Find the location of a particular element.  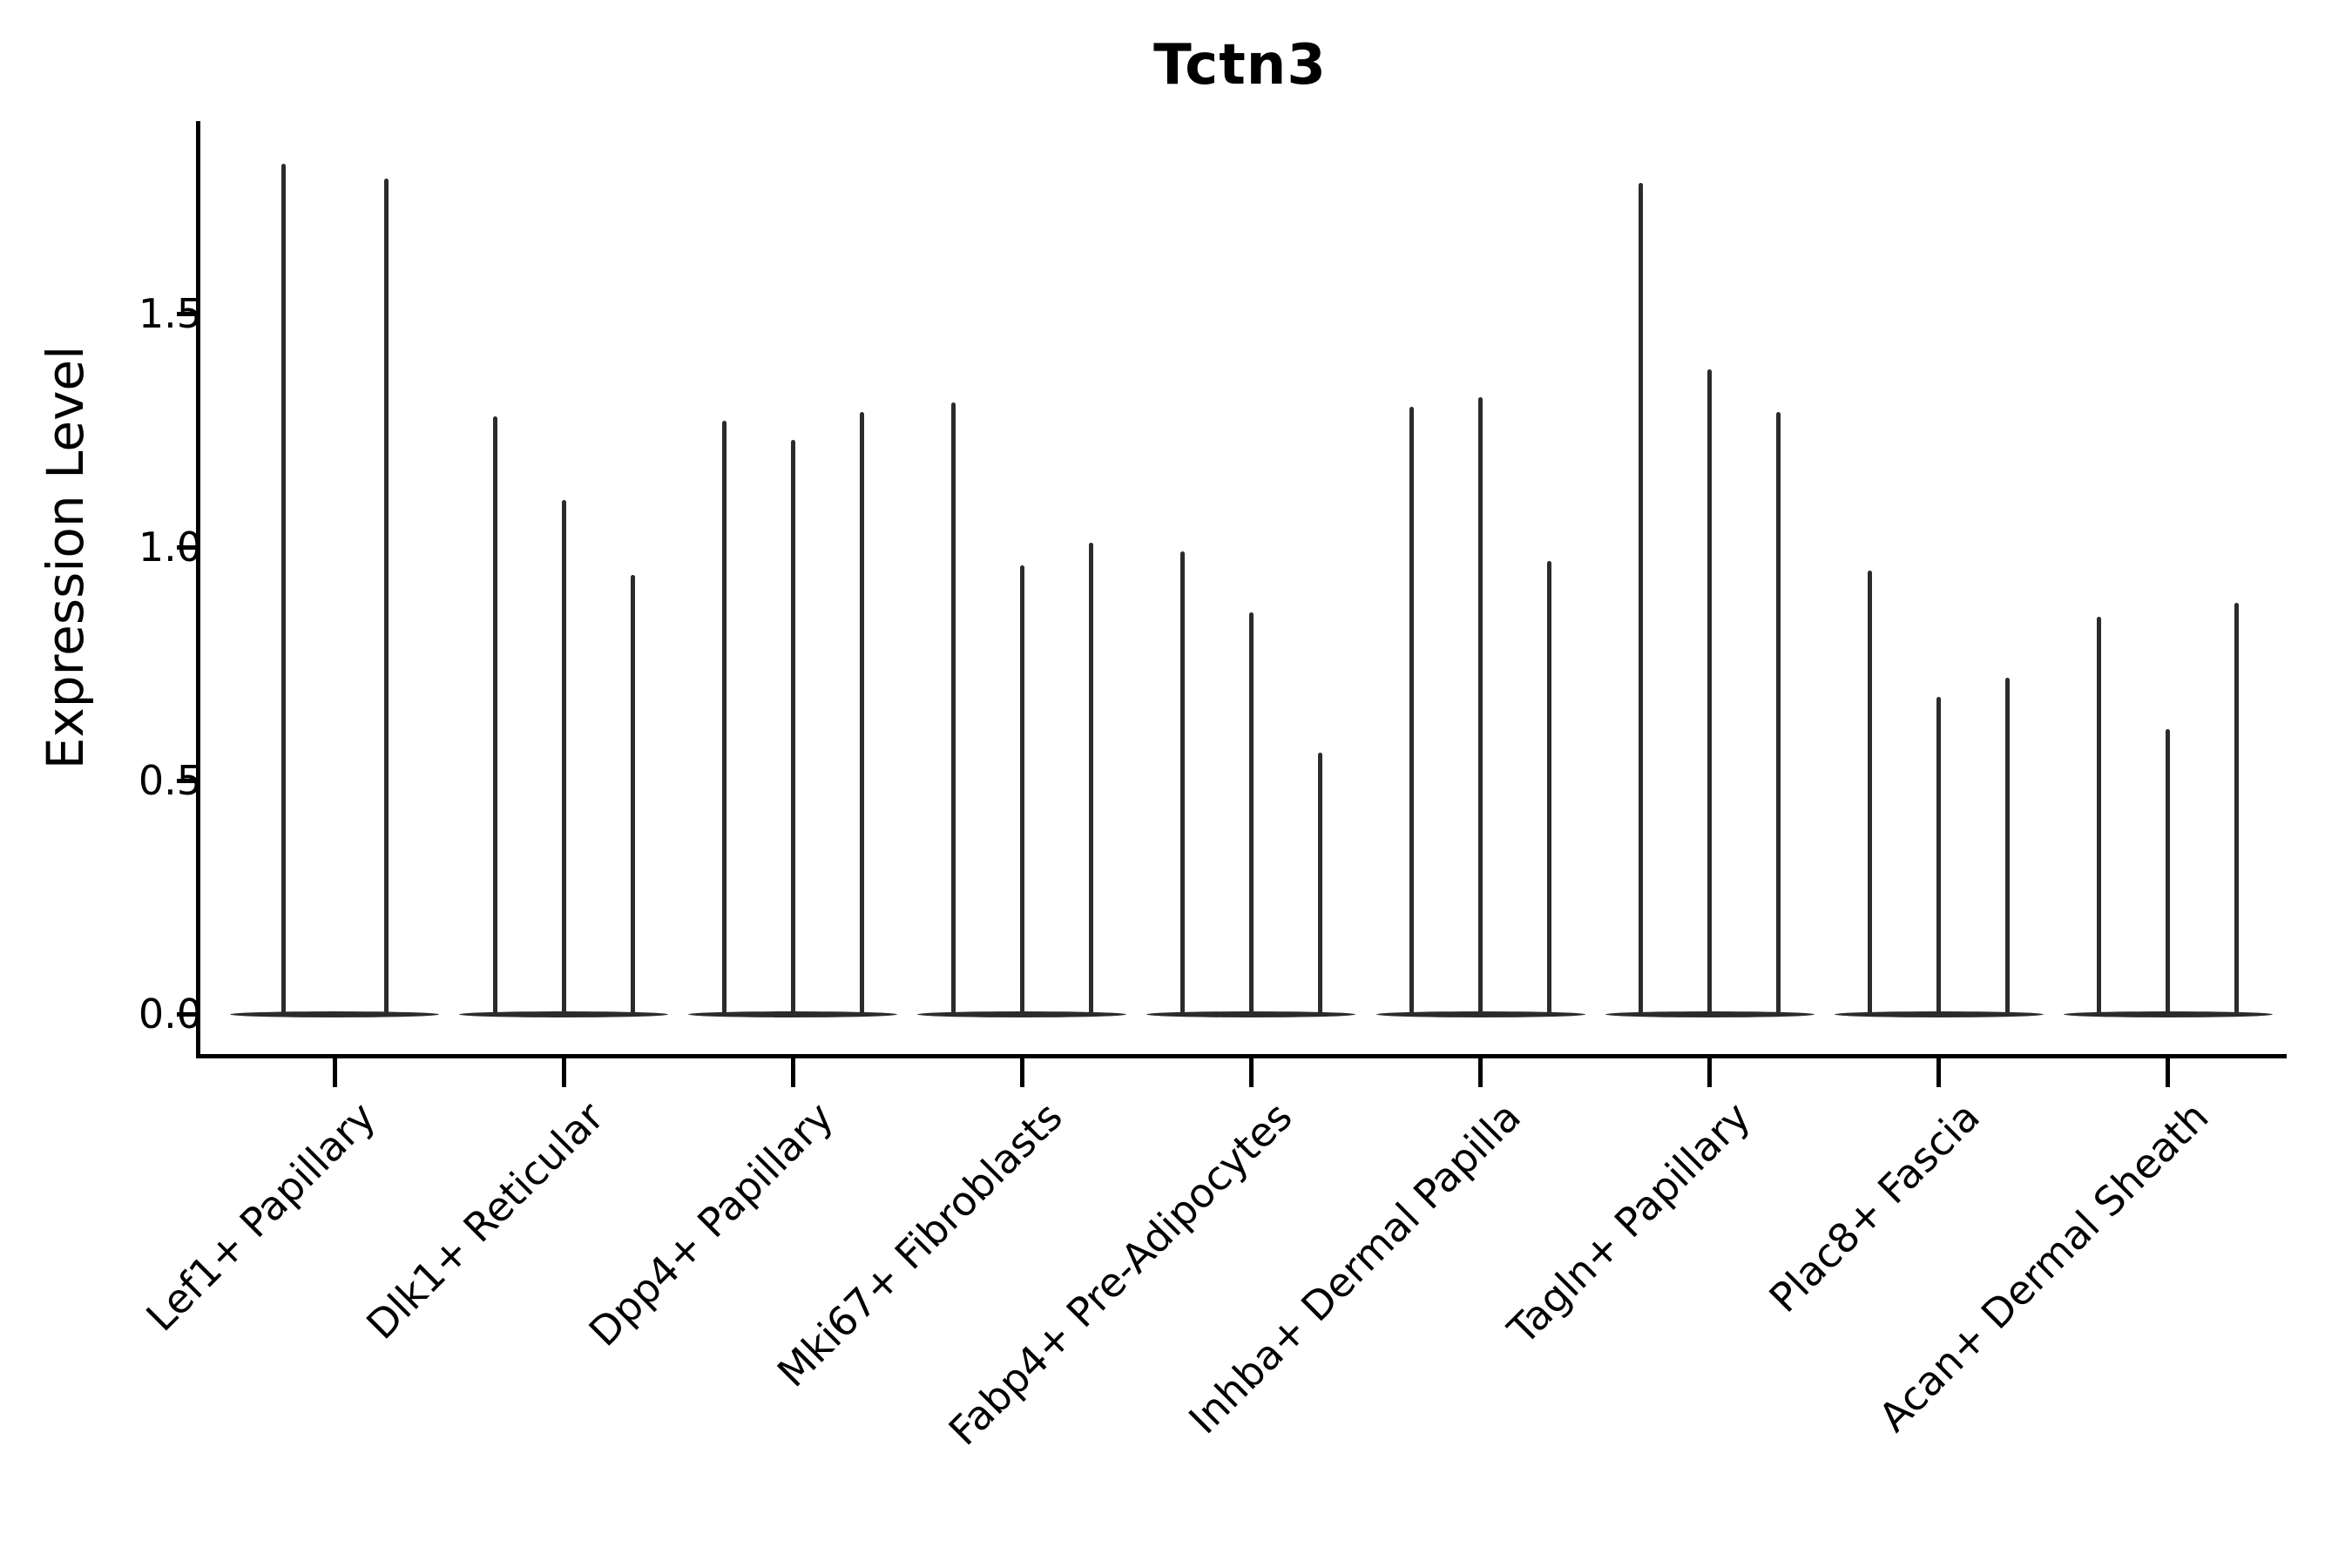

x-tick-label: Lef1+ Papillary is located at coordinates (260, 1216).